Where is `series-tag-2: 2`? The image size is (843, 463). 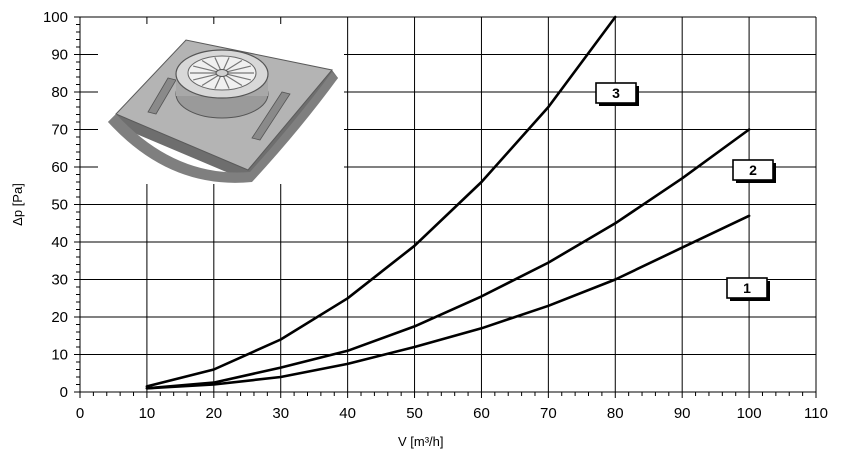 series-tag-2: 2 is located at coordinates (754, 171).